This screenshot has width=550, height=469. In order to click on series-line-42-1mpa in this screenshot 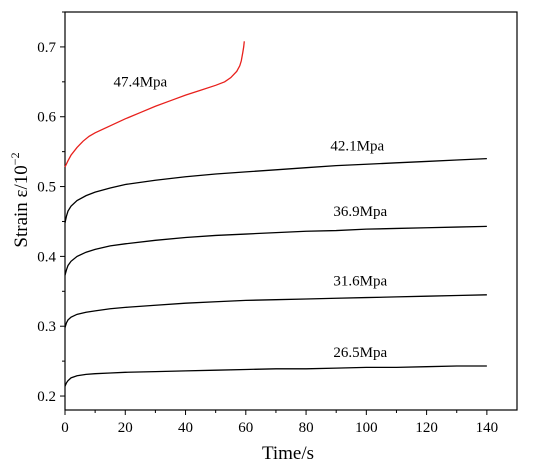, I will do `click(275, 190)`.